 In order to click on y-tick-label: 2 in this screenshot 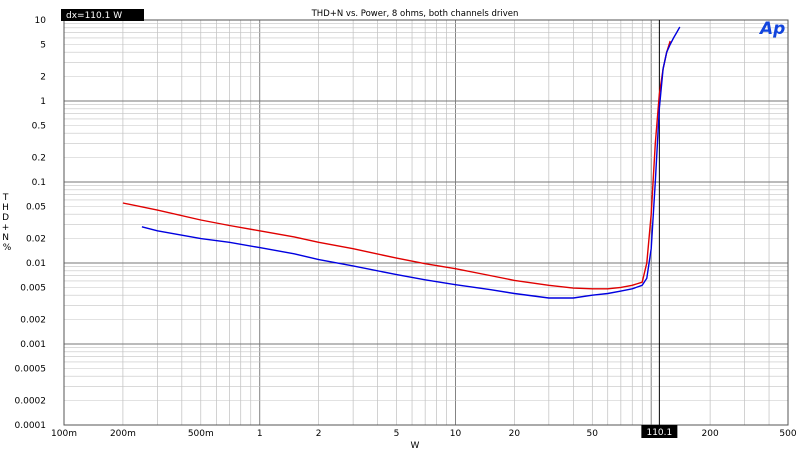, I will do `click(43, 78)`.